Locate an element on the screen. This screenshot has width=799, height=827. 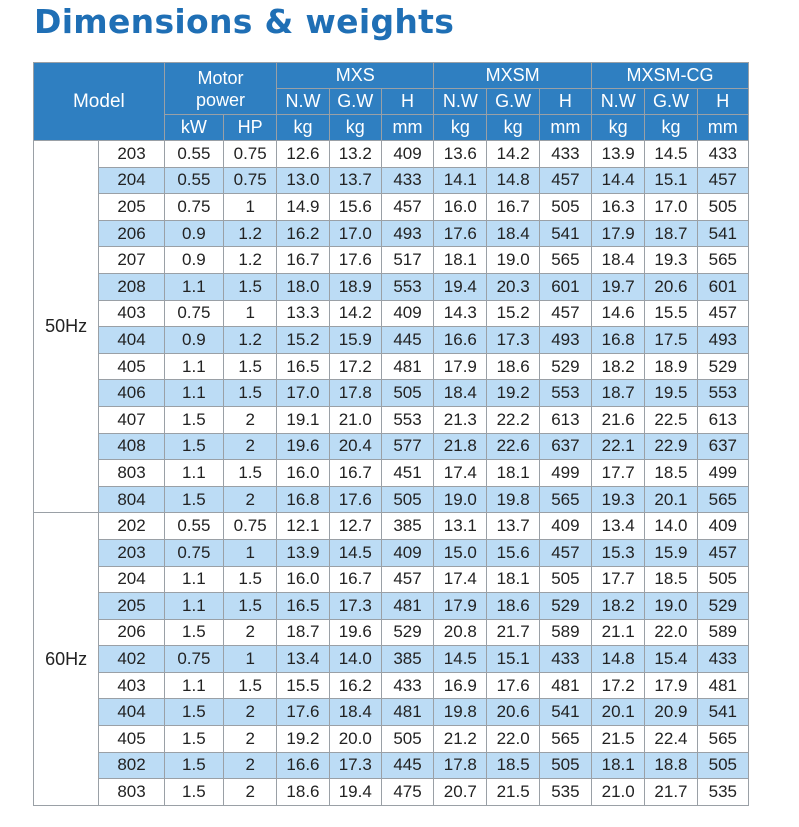
cell-mxs-gw: 20.4 is located at coordinates (355, 446).